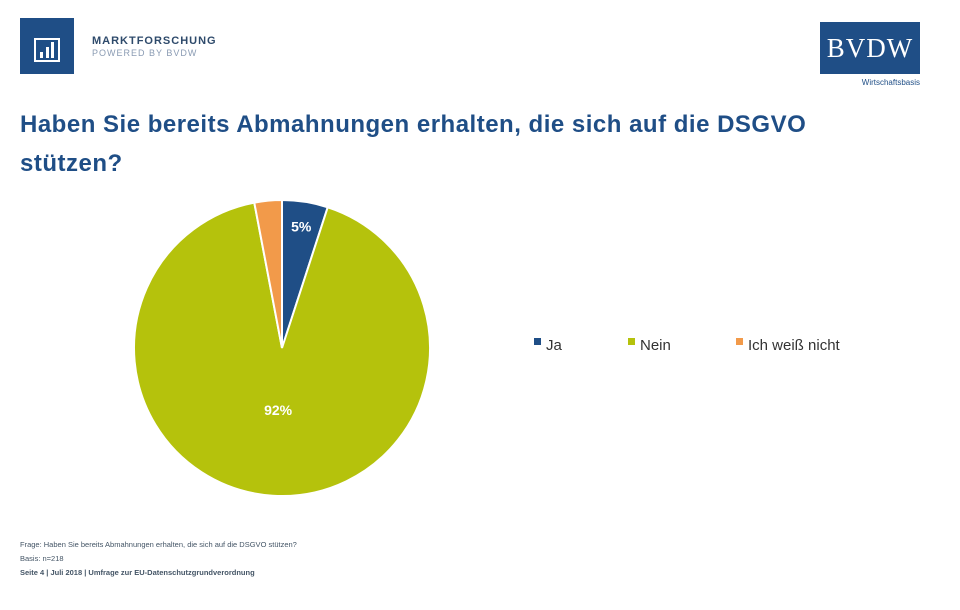 The width and height of the screenshot is (960, 610). Describe the element at coordinates (145, 52) in the screenshot. I see `logo-subtitle: POWERED BY BVDW` at that location.